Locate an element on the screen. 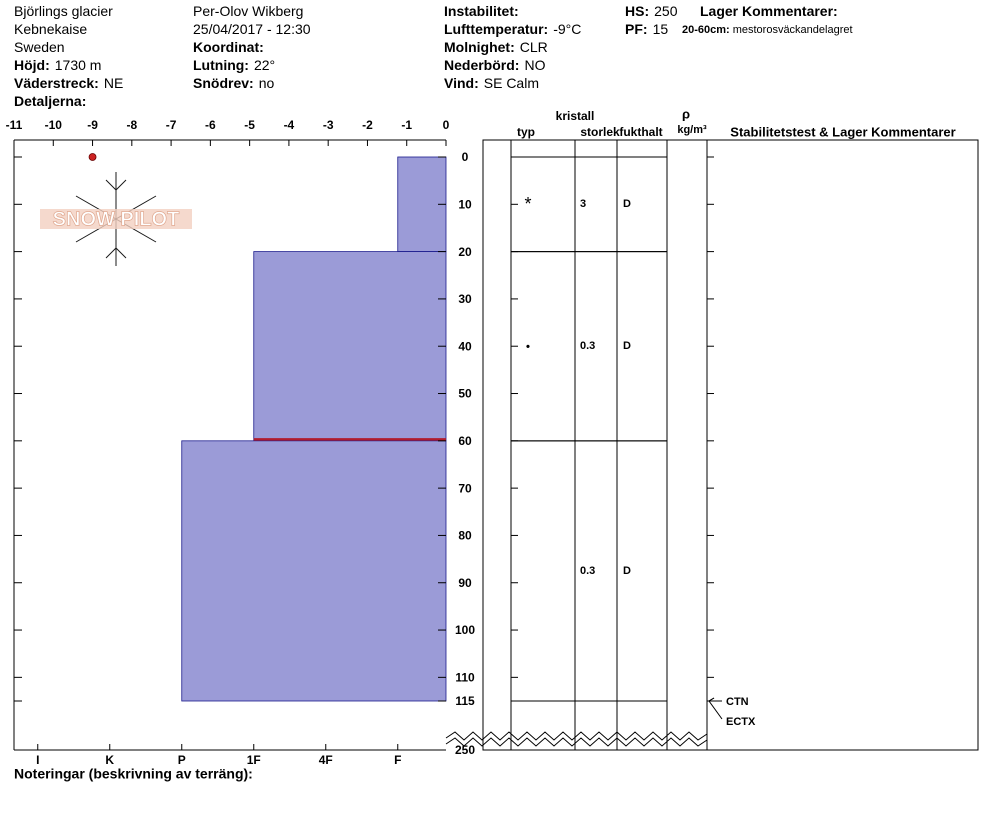 The width and height of the screenshot is (994, 840). header-field: Nederbörd: NO is located at coordinates (495, 65).